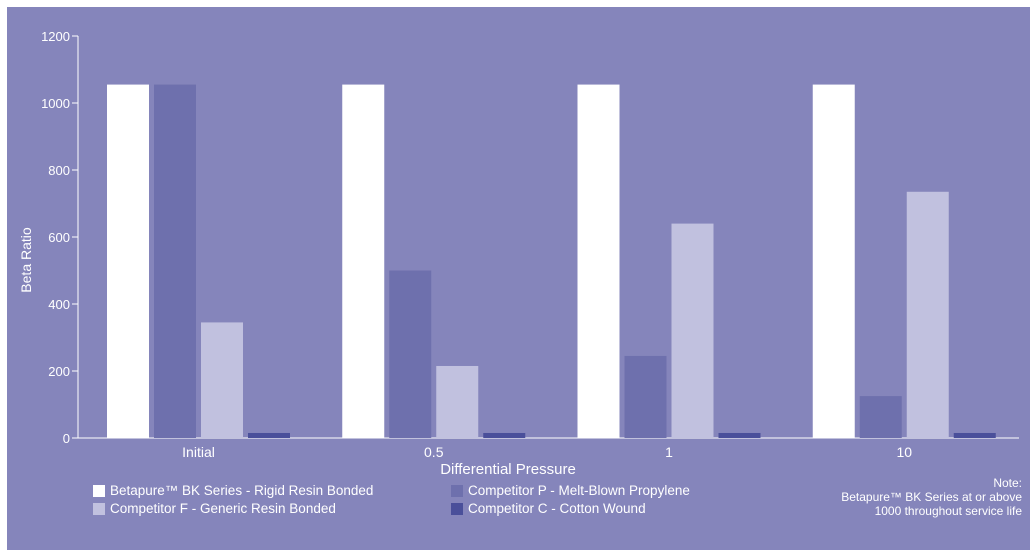  What do you see at coordinates (59, 304) in the screenshot?
I see `y-tick-label: 400` at bounding box center [59, 304].